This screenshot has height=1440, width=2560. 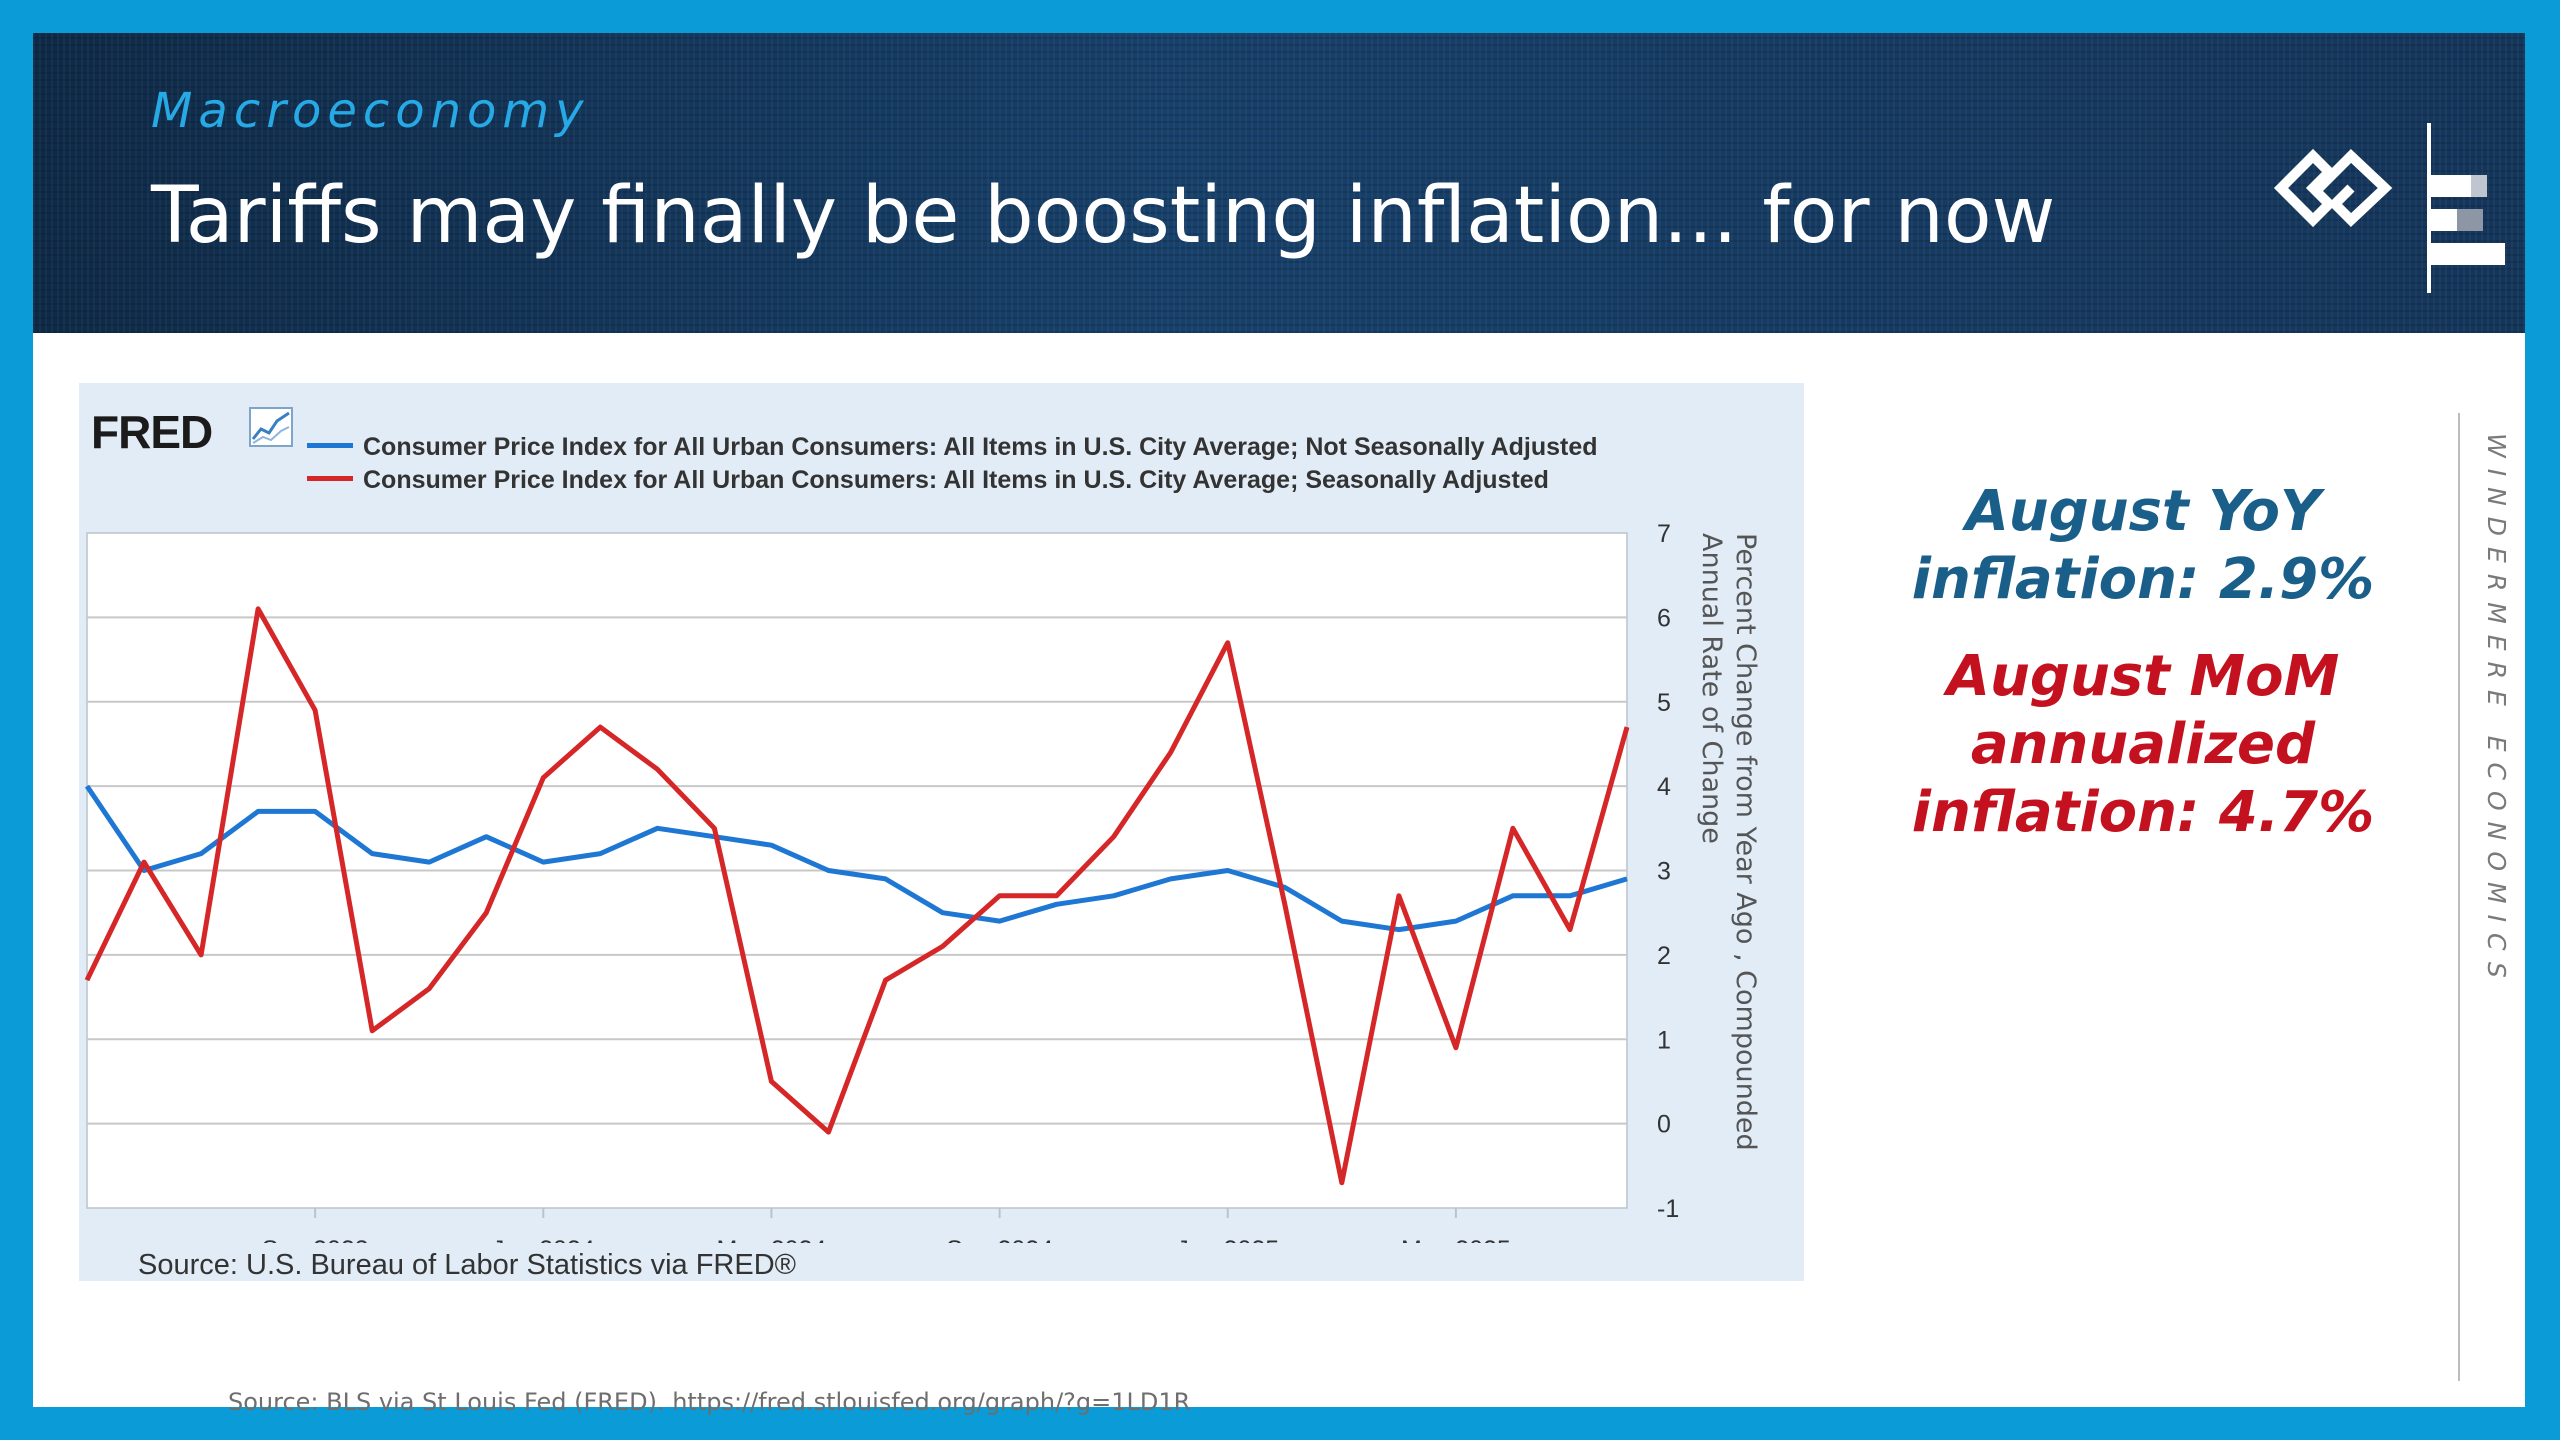 I want to click on y-tick-label: 7, so click(x=1664, y=534).